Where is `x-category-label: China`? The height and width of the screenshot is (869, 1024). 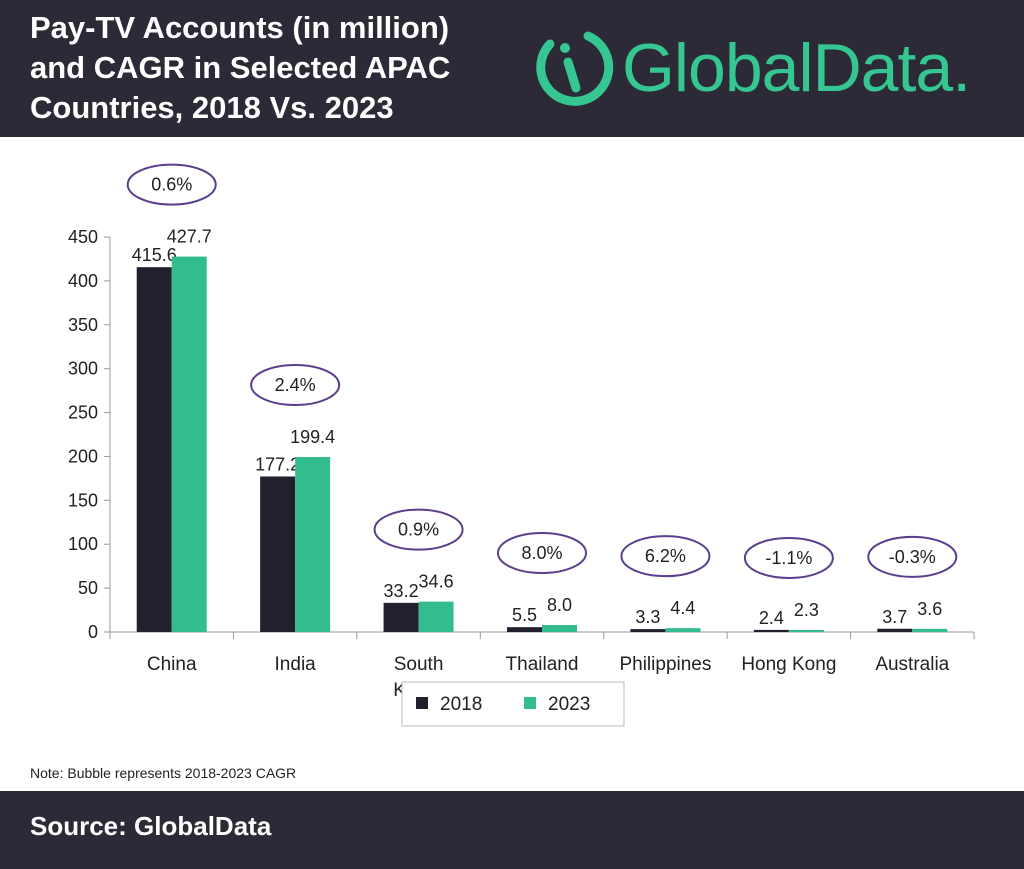
x-category-label: China is located at coordinates (172, 664).